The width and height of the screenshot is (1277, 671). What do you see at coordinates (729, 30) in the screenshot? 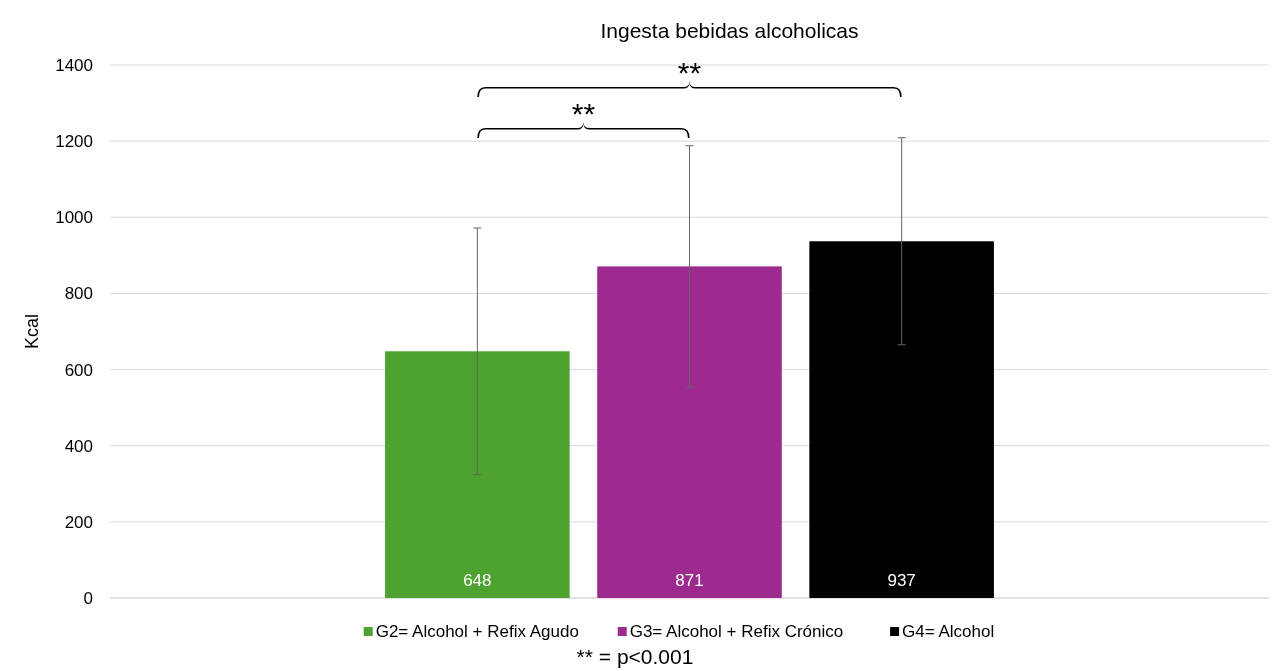
I see `chart-title: Ingesta bebidas alcoholicas` at bounding box center [729, 30].